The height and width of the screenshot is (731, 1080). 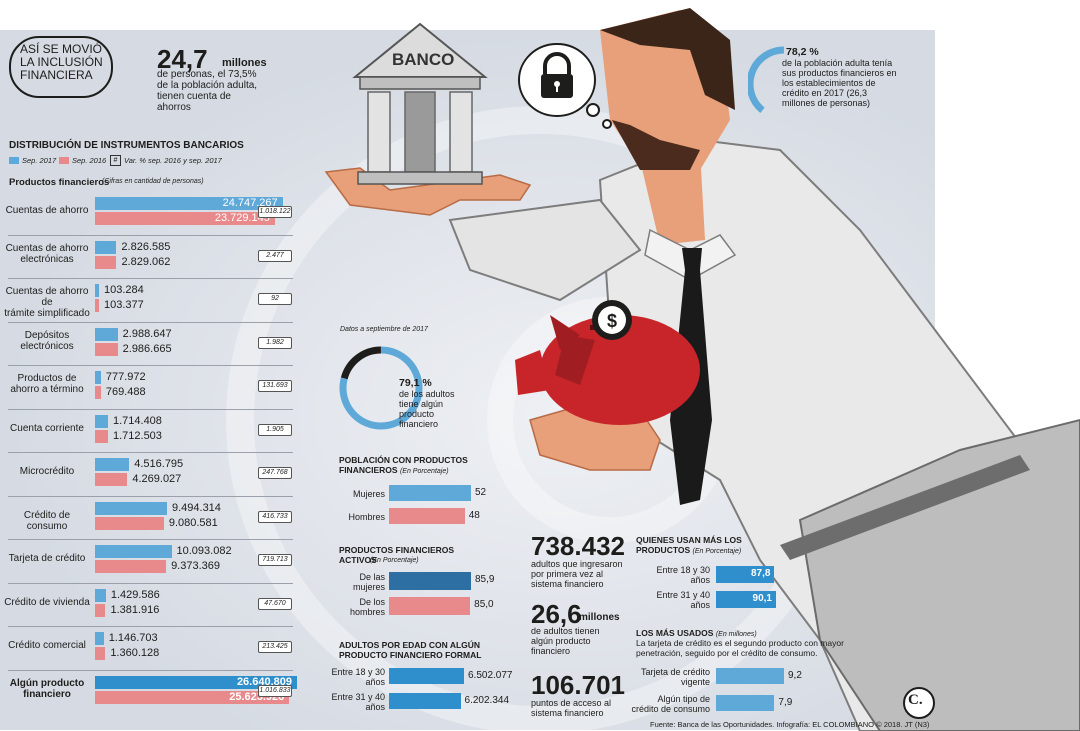 I want to click on category-label: De las mujeres, so click(x=368, y=582).